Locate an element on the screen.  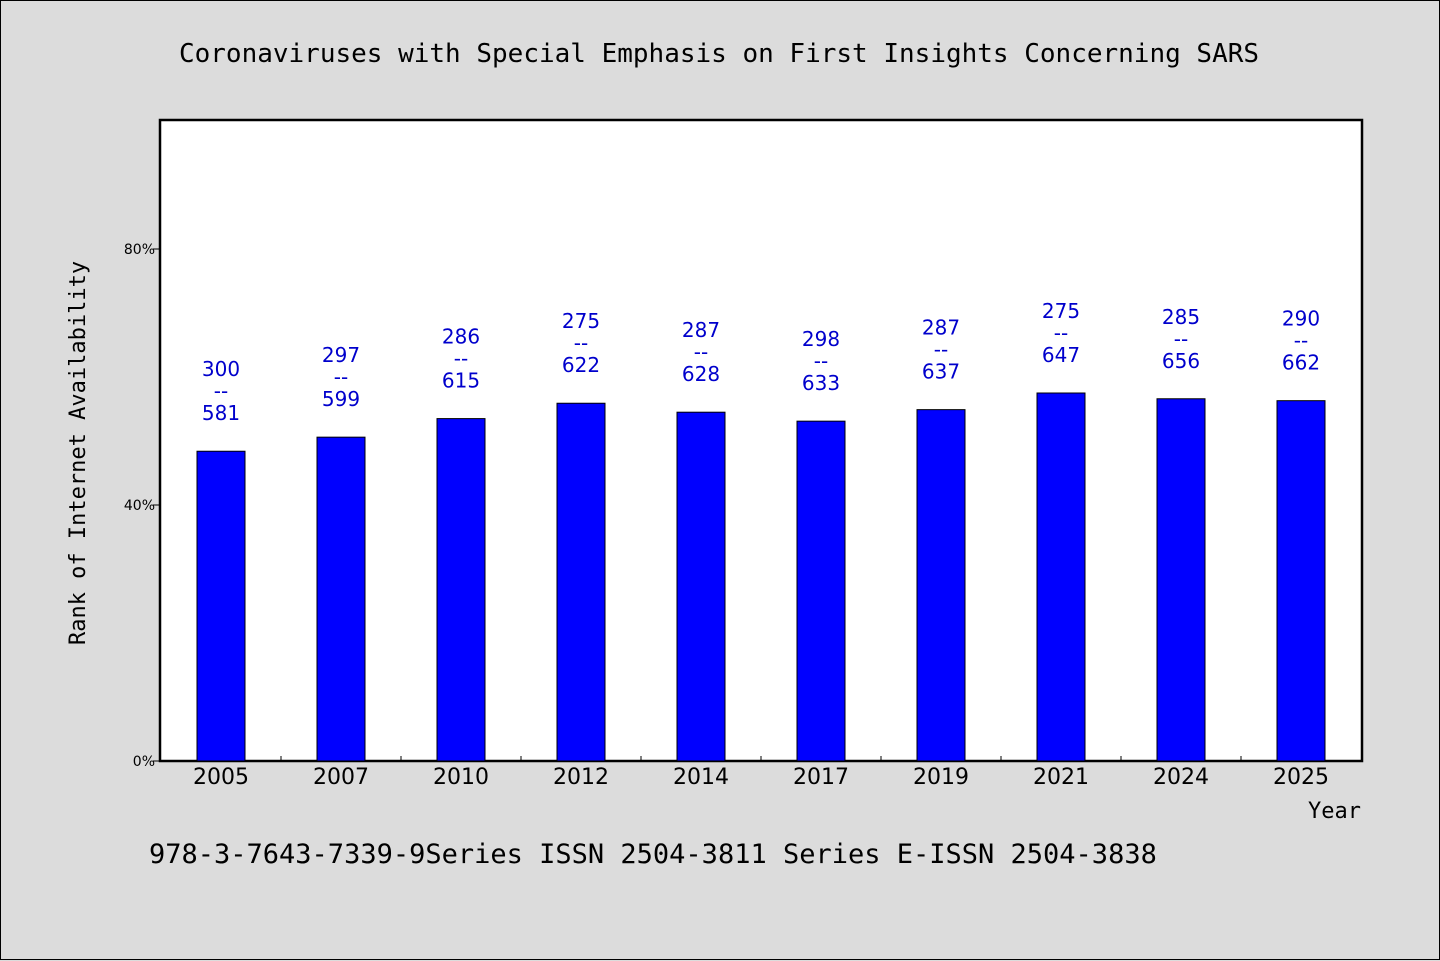
y-axis-label: Rank of Internet Availability is located at coordinates (78, 453).